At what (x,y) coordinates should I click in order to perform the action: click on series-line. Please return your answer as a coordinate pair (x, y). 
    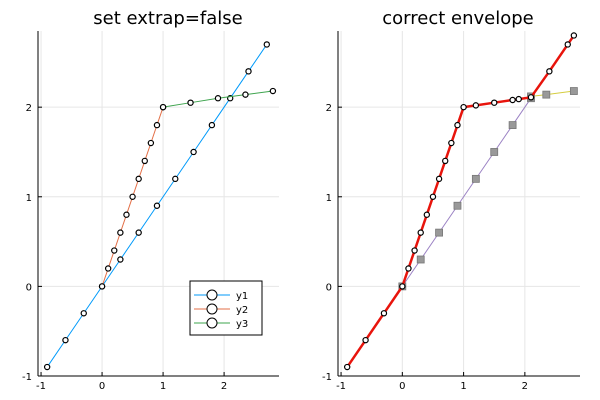
    Looking at the image, I should click on (466, 192).